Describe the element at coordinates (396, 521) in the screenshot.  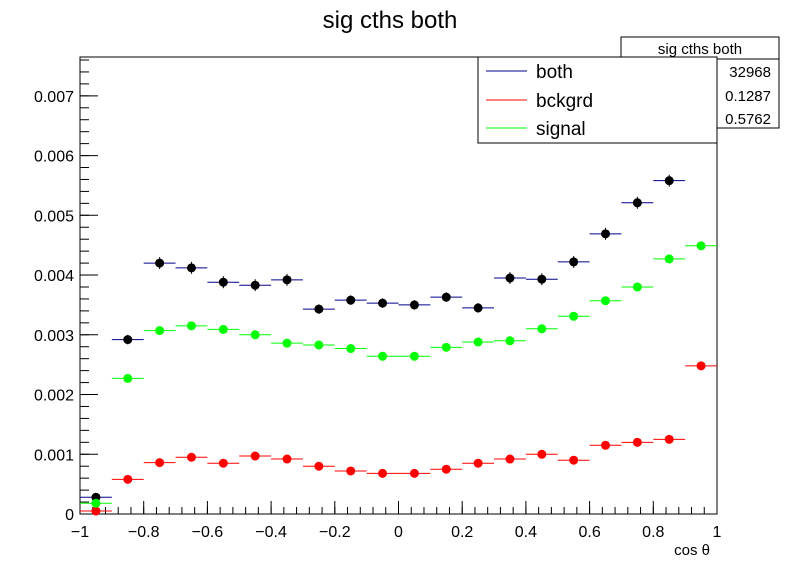
I see `x-axis: −1 −0.8 −0.6 −0.4 −0.2 0 0.2 0.4 0.6 0.8 1` at that location.